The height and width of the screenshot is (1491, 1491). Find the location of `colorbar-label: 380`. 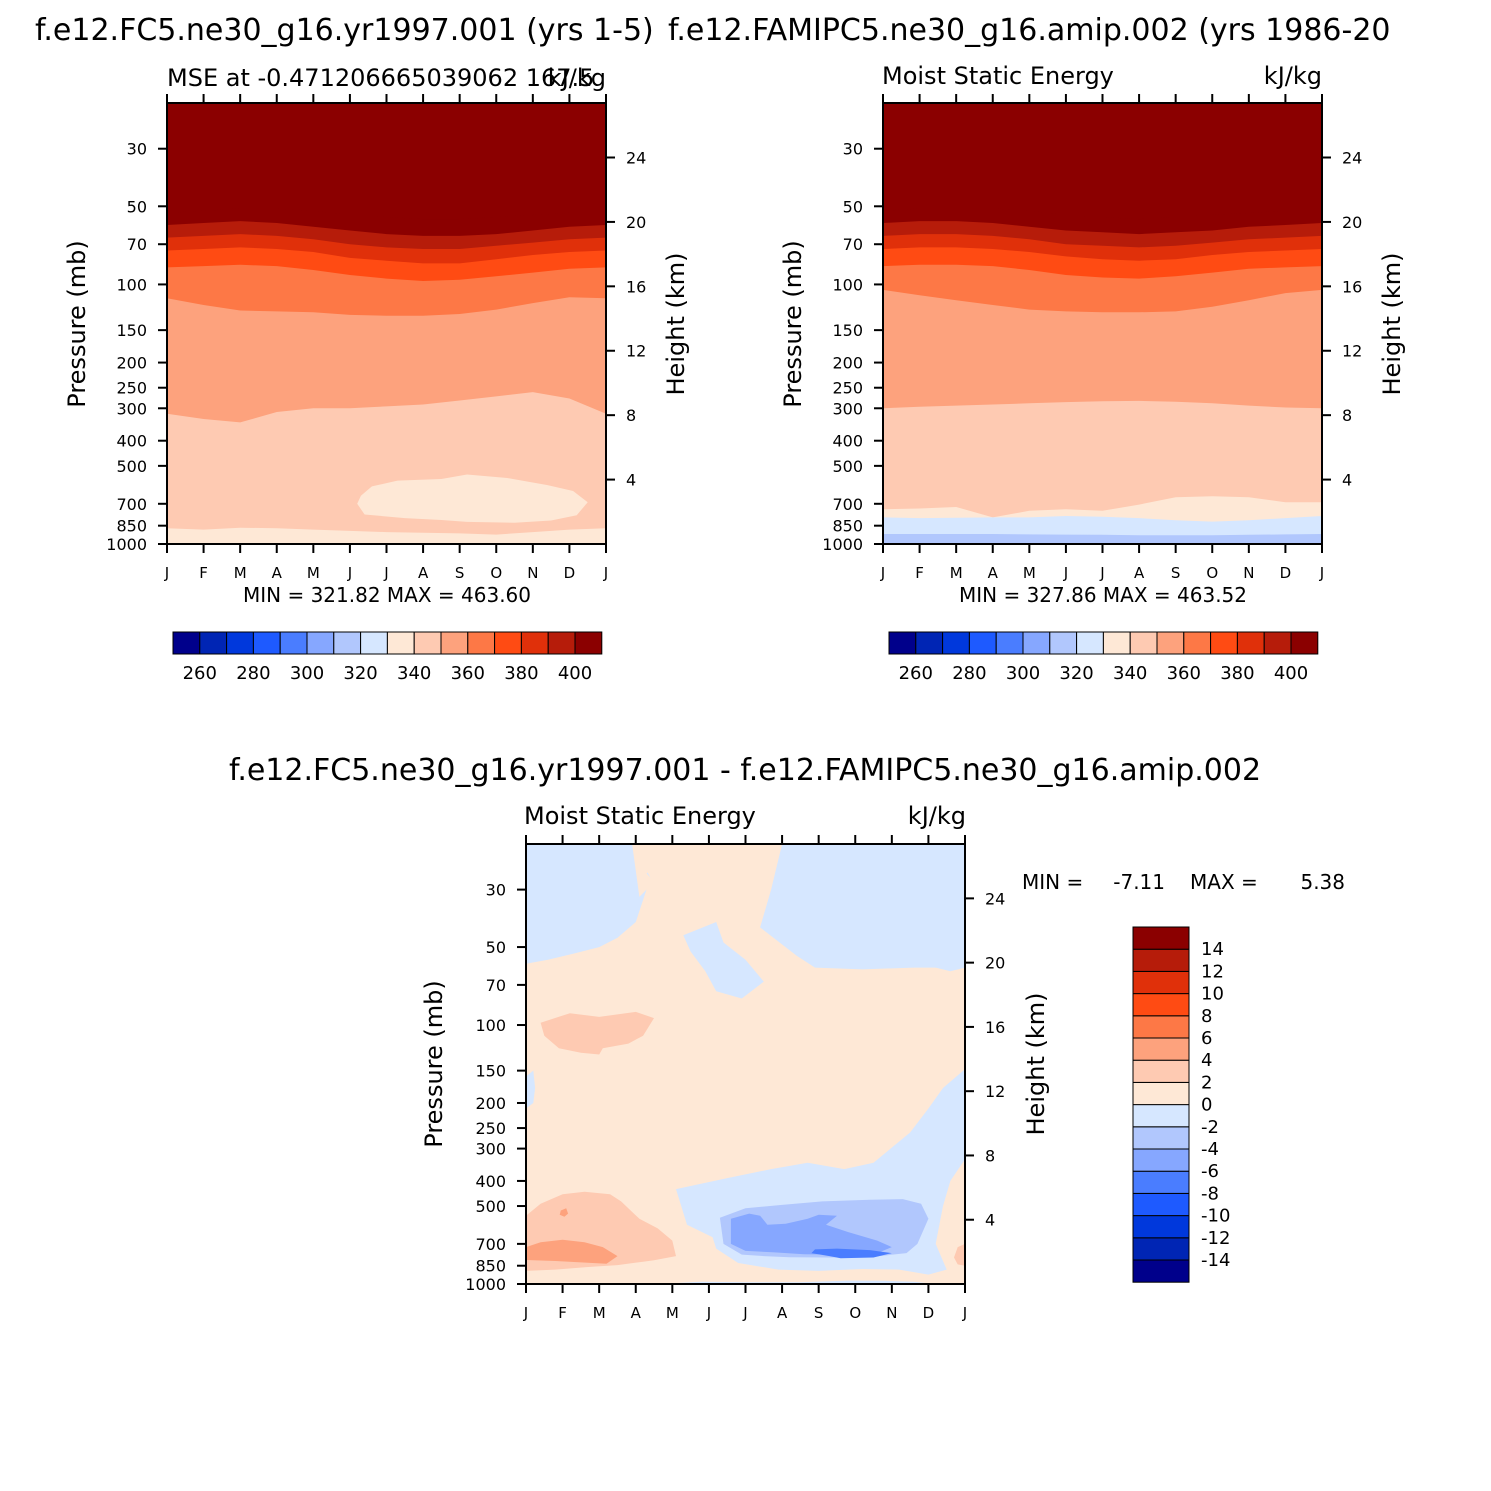

colorbar-label: 380 is located at coordinates (1237, 673).